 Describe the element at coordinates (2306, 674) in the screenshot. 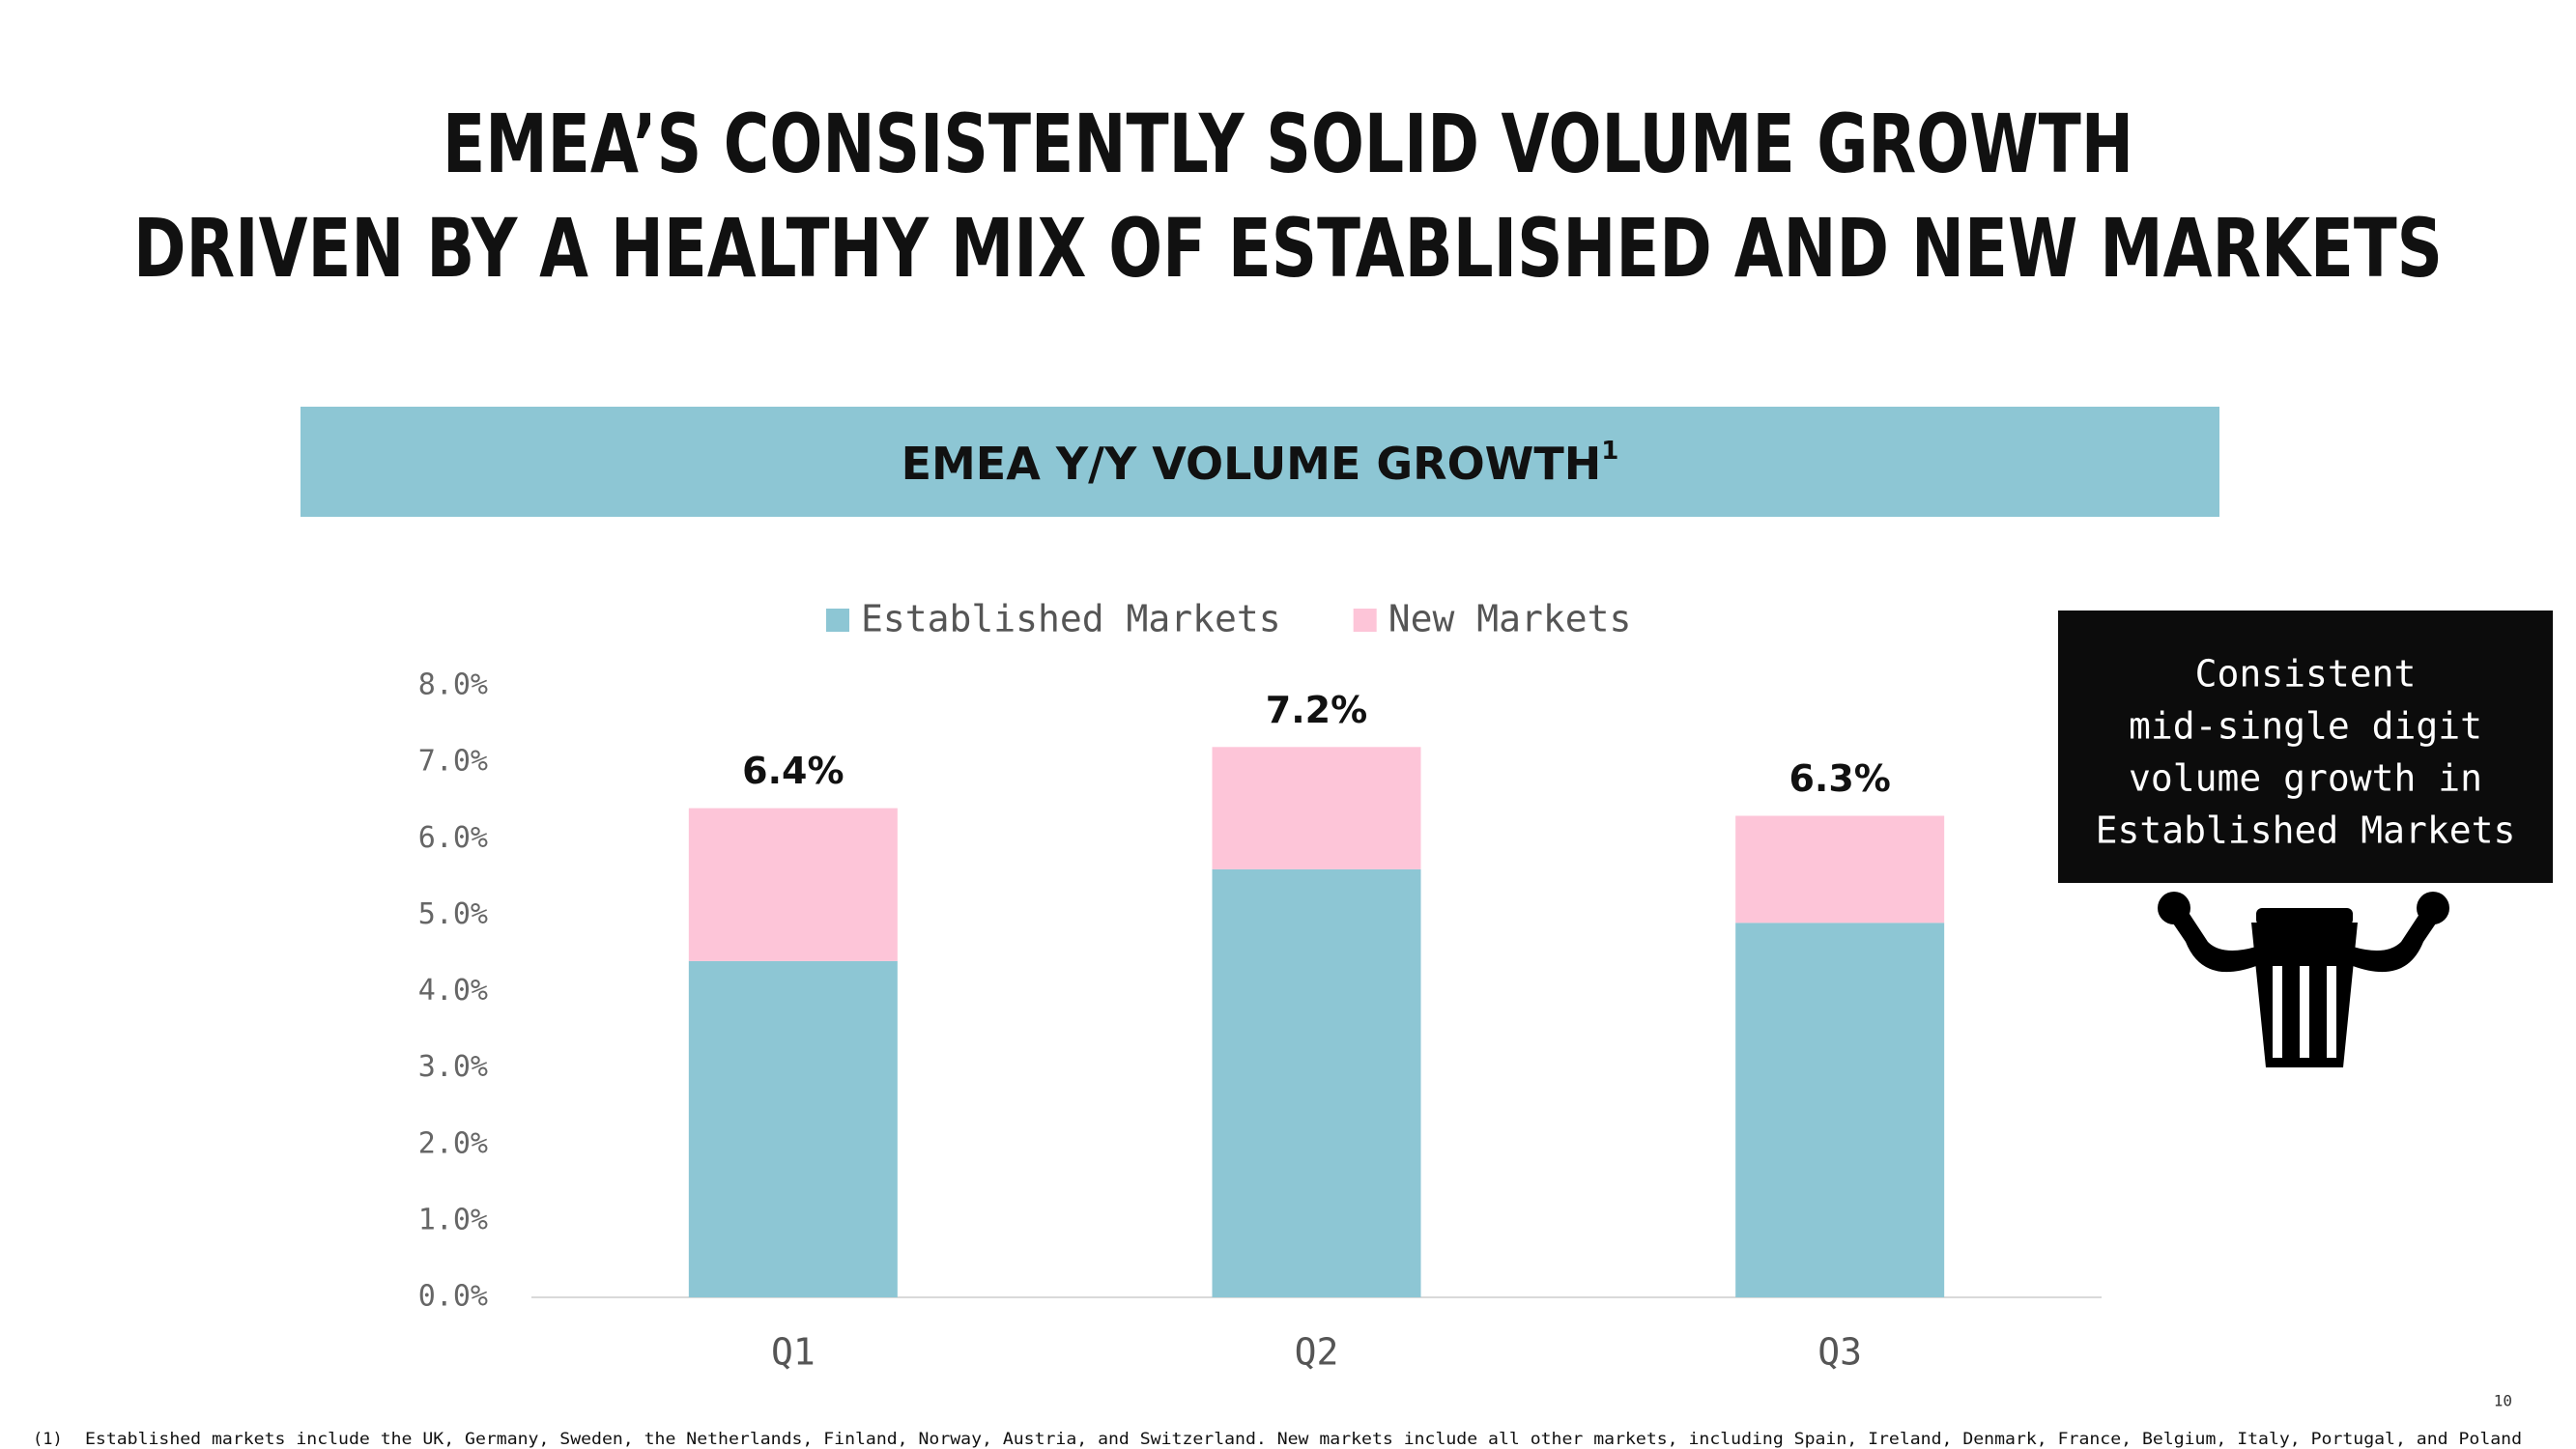

I see `callout-line: Consistent` at that location.